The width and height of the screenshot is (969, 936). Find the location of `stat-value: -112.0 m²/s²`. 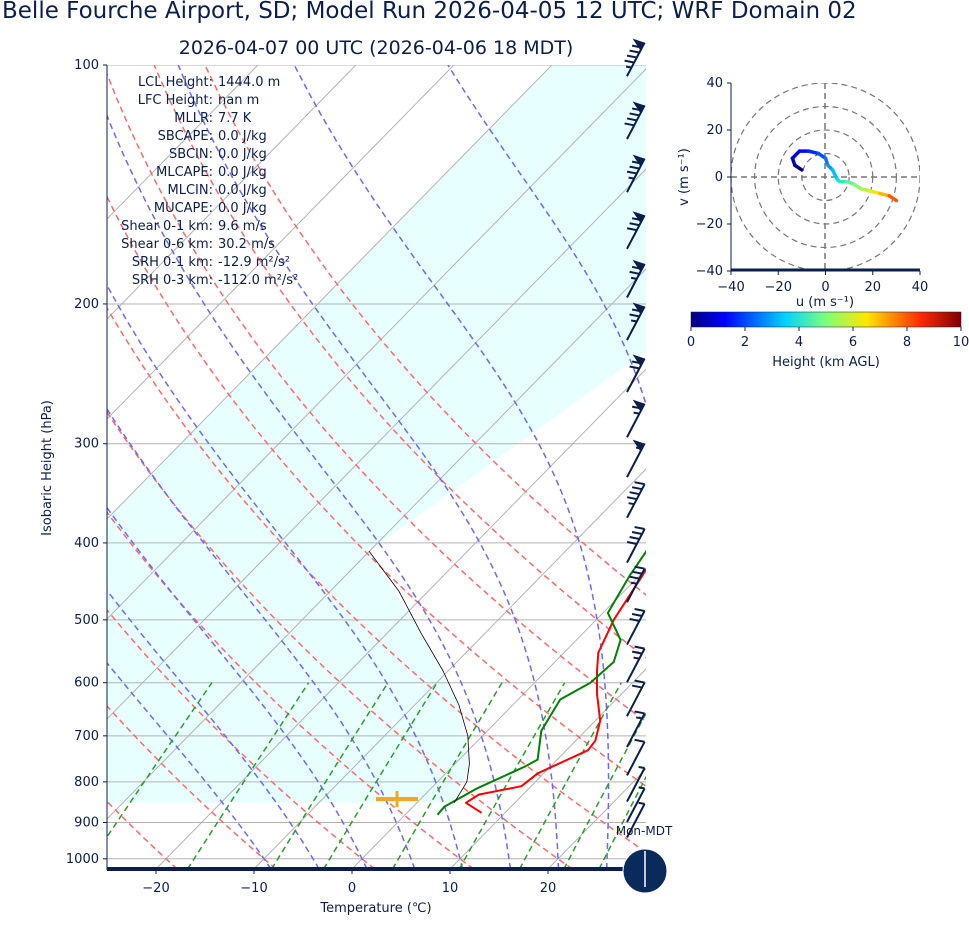

stat-value: -112.0 m²/s² is located at coordinates (258, 280).